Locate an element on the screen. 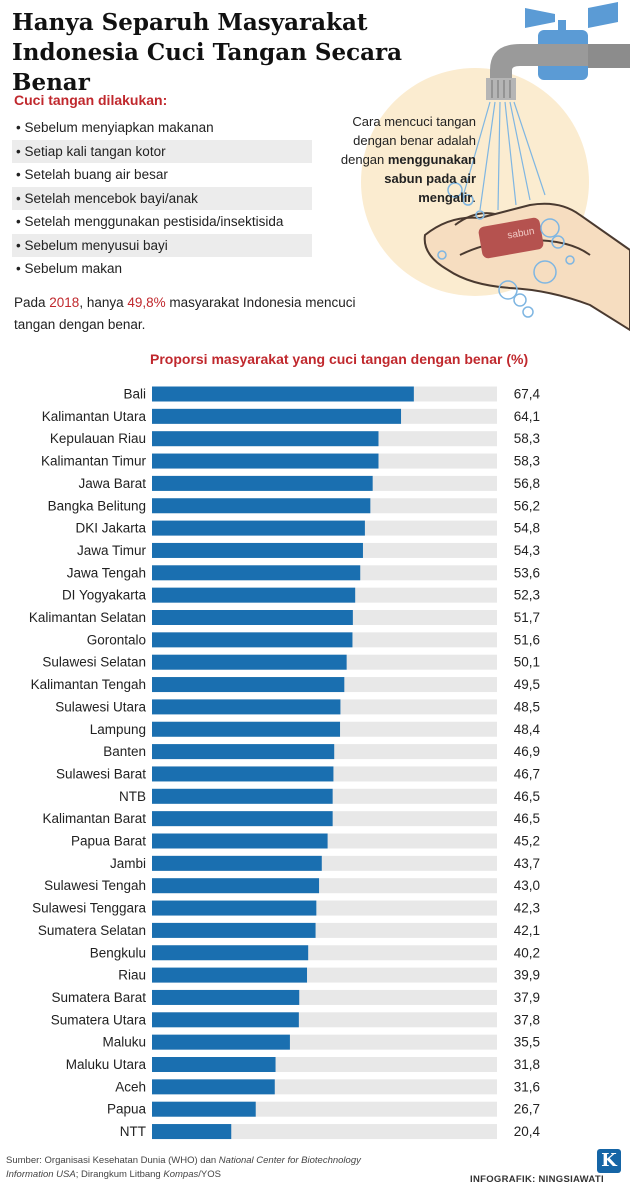  value-label: 51,6 is located at coordinates (527, 639).